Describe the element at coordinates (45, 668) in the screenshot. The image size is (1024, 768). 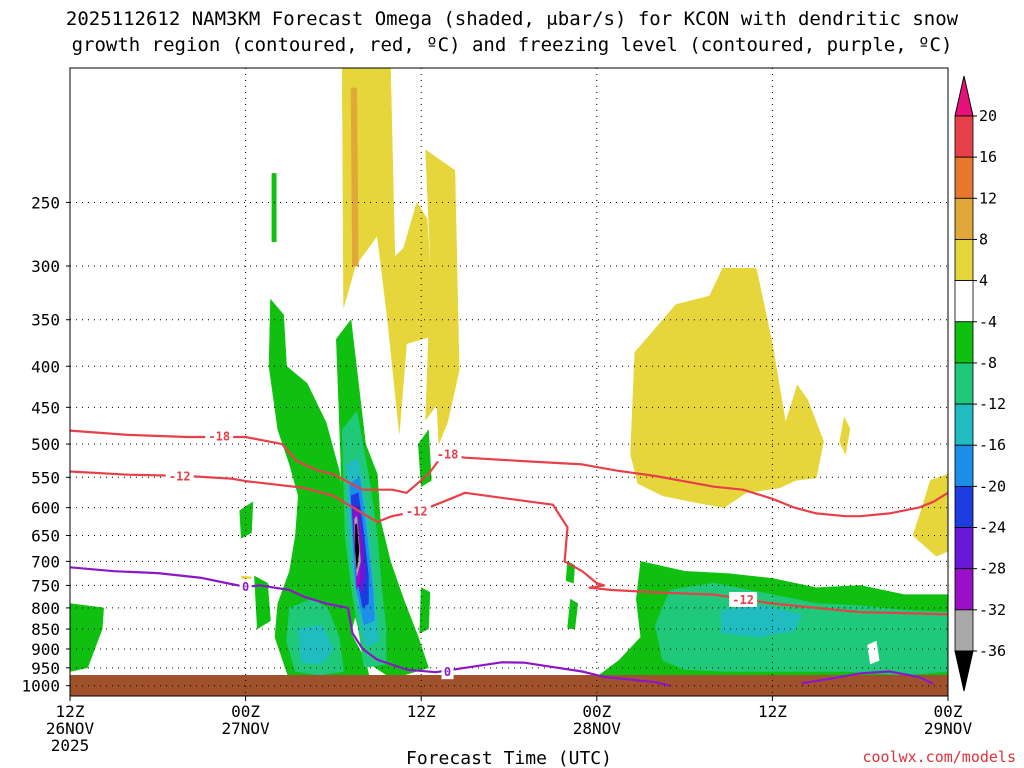
I see `y-tick-label: 950` at that location.